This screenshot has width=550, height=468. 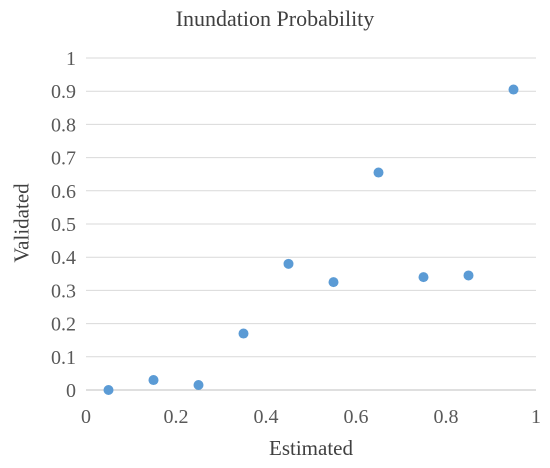 What do you see at coordinates (63, 159) in the screenshot?
I see `y-tick-label: 0.7` at bounding box center [63, 159].